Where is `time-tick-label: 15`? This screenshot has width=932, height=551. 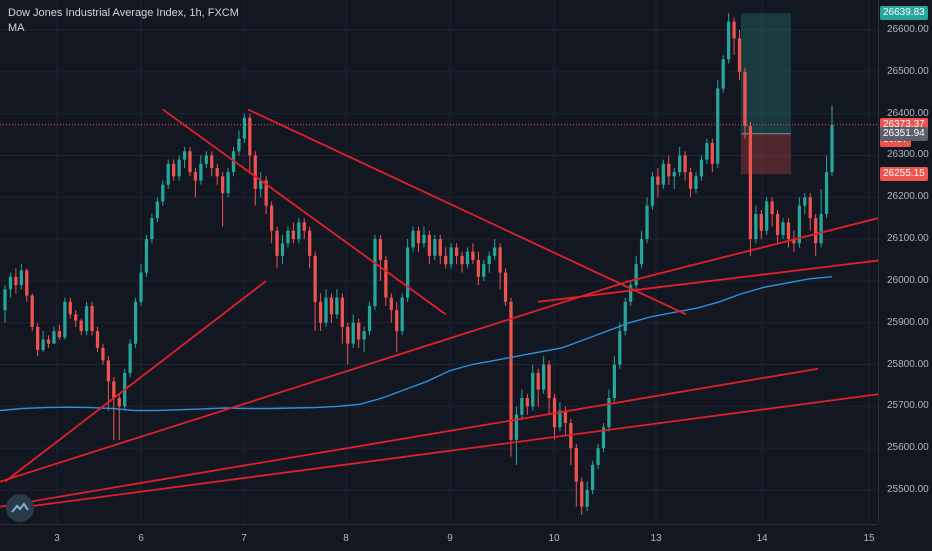
time-tick-label: 15 is located at coordinates (869, 538).